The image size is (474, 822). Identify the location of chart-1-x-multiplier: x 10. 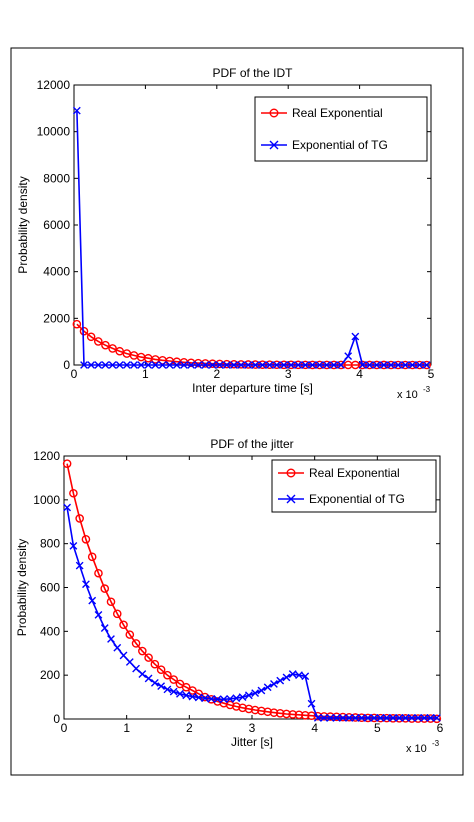
(416, 749).